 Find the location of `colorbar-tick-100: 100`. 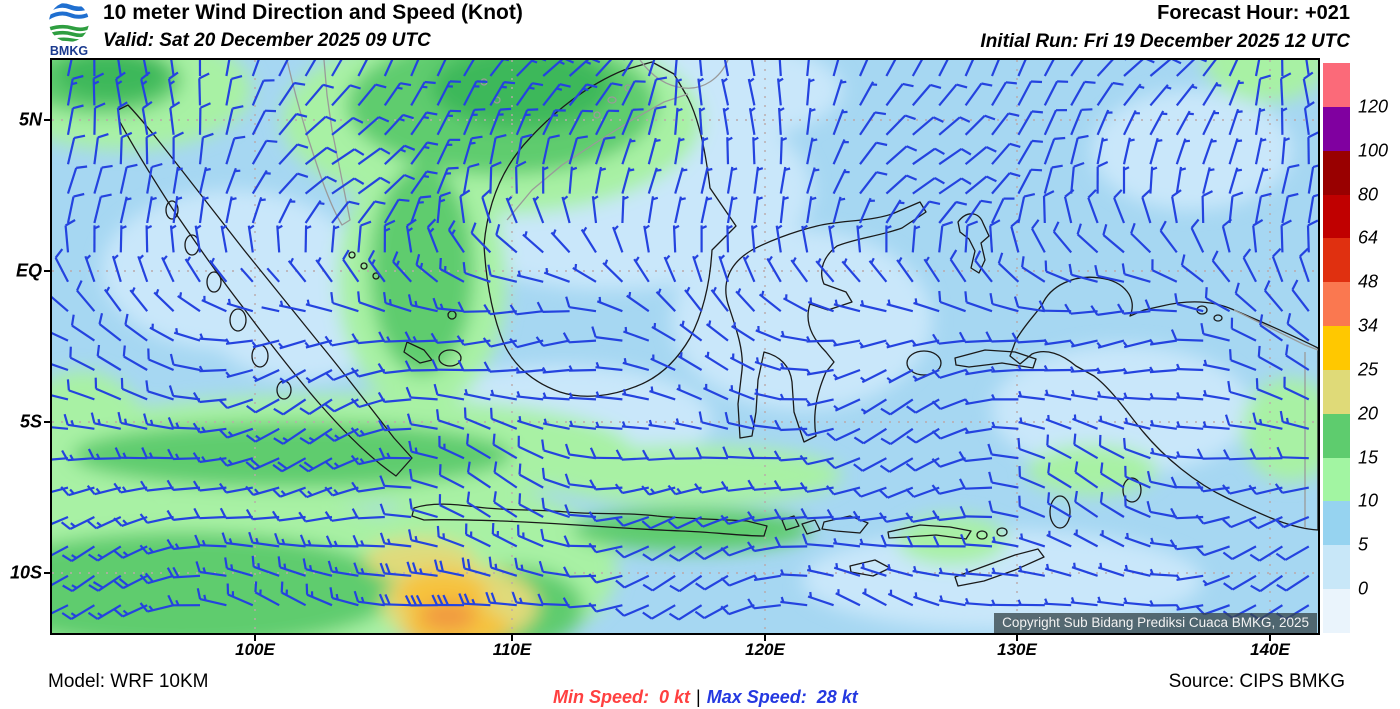

colorbar-tick-100: 100 is located at coordinates (1373, 150).